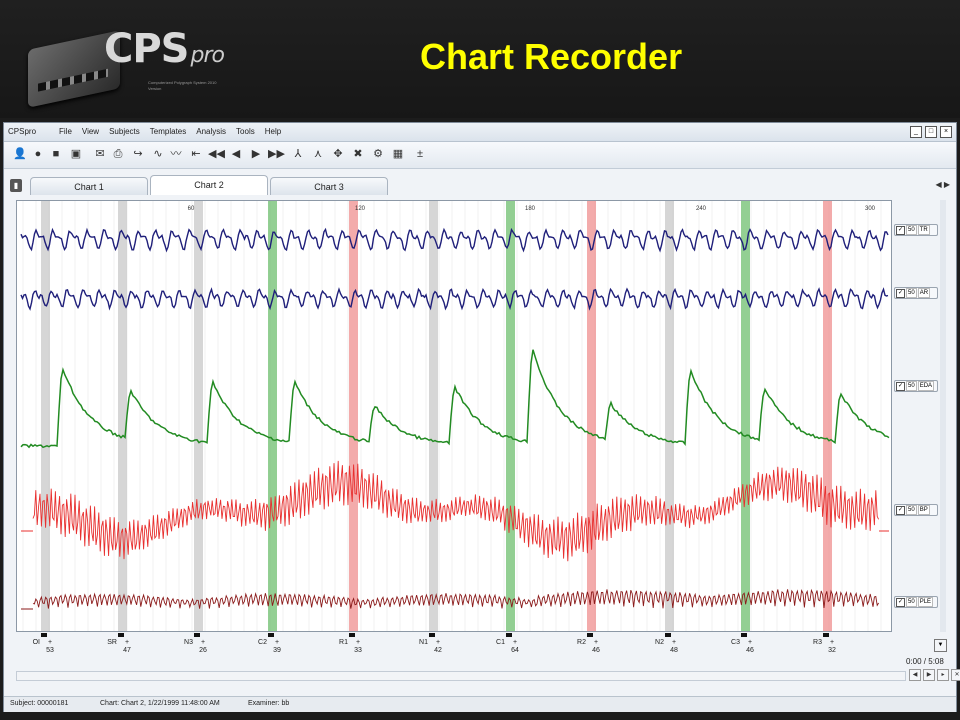 The width and height of the screenshot is (960, 720). I want to click on sign-icon: ±, so click(420, 154).